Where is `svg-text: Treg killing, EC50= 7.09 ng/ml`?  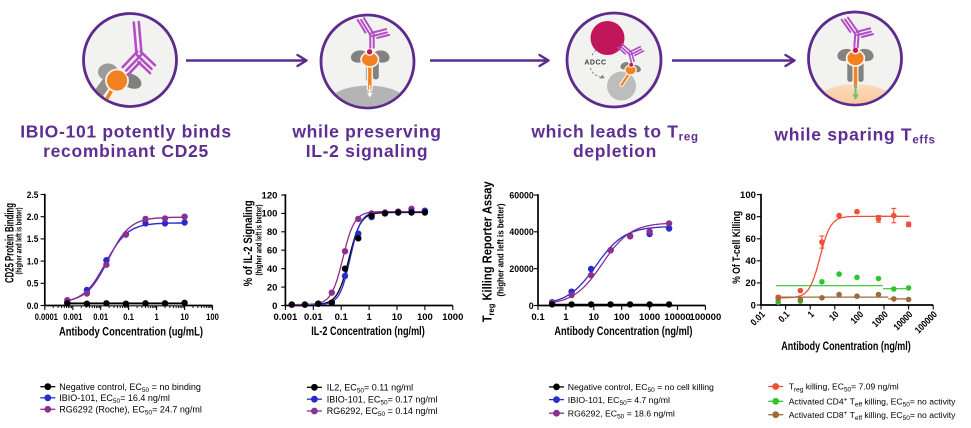 svg-text: Treg killing, EC50= 7.09 ng/ml is located at coordinates (844, 388).